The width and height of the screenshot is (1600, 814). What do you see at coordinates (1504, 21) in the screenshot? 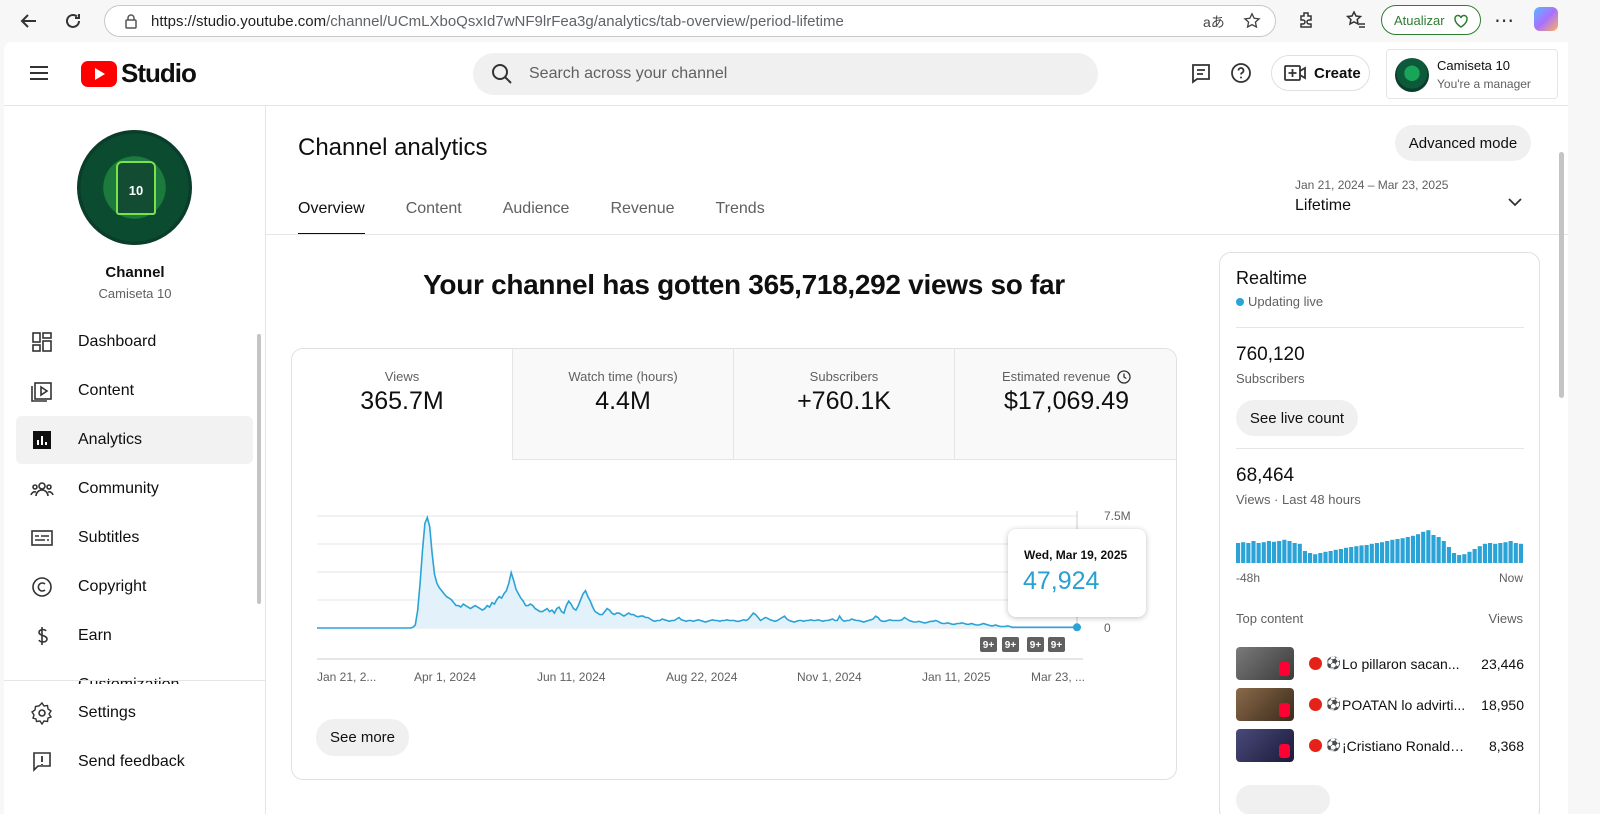
I see `more-options-icon: ⋯` at bounding box center [1504, 21].